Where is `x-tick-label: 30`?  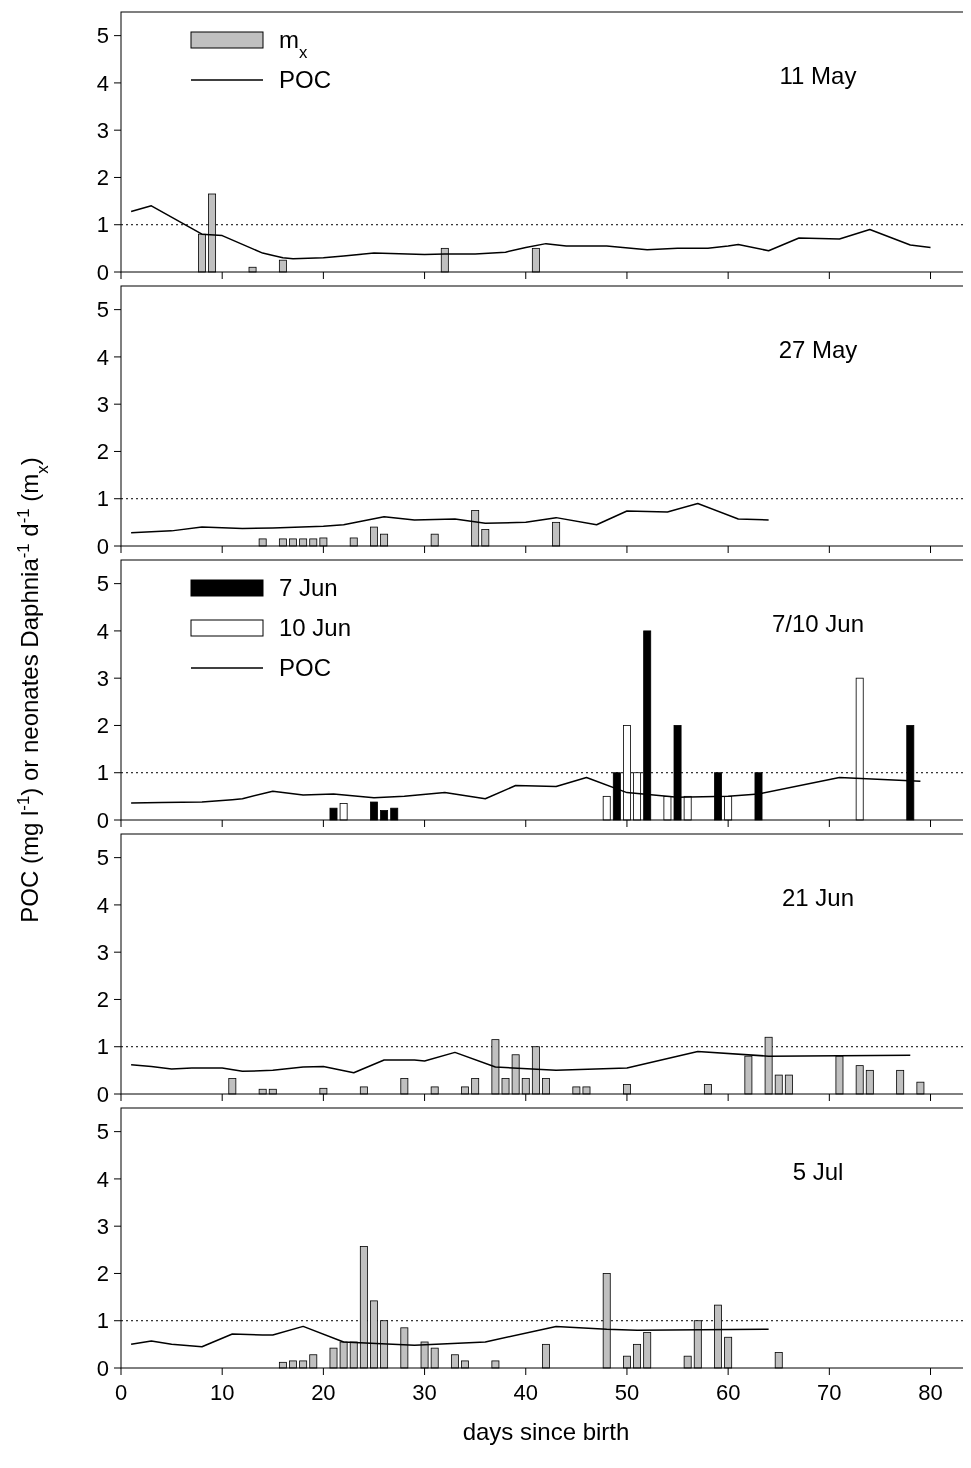
x-tick-label: 30 is located at coordinates (424, 1392).